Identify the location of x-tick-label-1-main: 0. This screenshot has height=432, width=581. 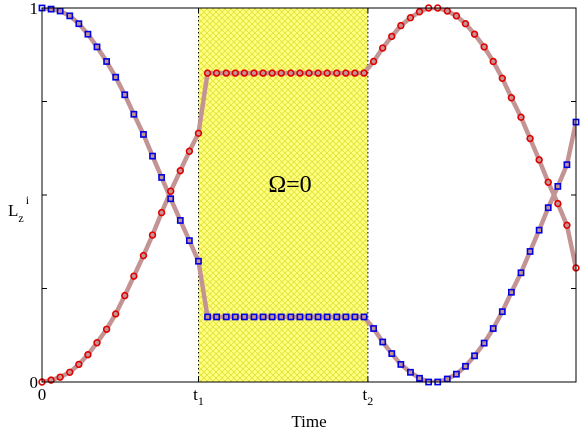
(42, 394).